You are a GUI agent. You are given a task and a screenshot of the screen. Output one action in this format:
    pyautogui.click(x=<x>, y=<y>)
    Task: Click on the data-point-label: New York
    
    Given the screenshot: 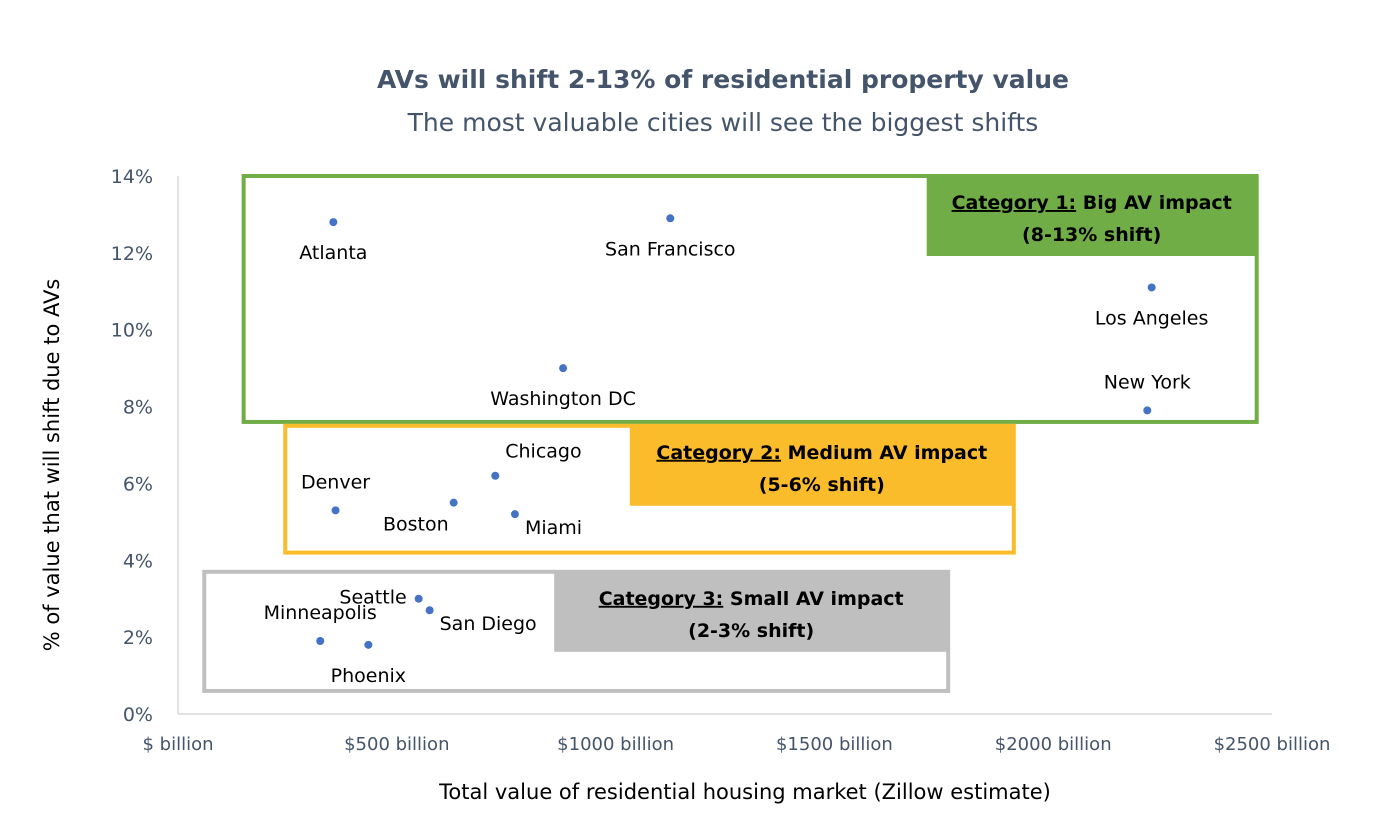 What is the action you would take?
    pyautogui.click(x=1147, y=382)
    